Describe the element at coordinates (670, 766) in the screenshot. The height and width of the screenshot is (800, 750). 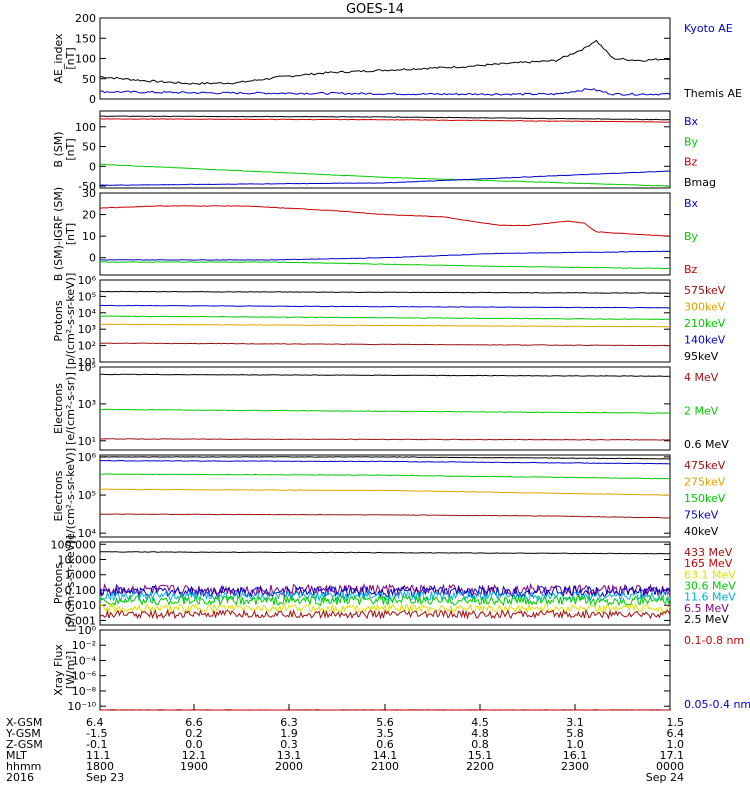
I see `x-row-value: 0000` at that location.